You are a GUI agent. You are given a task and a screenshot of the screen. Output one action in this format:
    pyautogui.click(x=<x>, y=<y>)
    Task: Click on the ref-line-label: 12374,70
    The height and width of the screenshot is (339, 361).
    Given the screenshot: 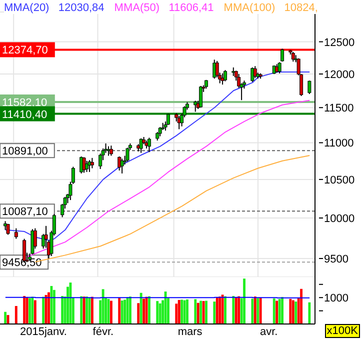 What is the action you would take?
    pyautogui.click(x=25, y=50)
    